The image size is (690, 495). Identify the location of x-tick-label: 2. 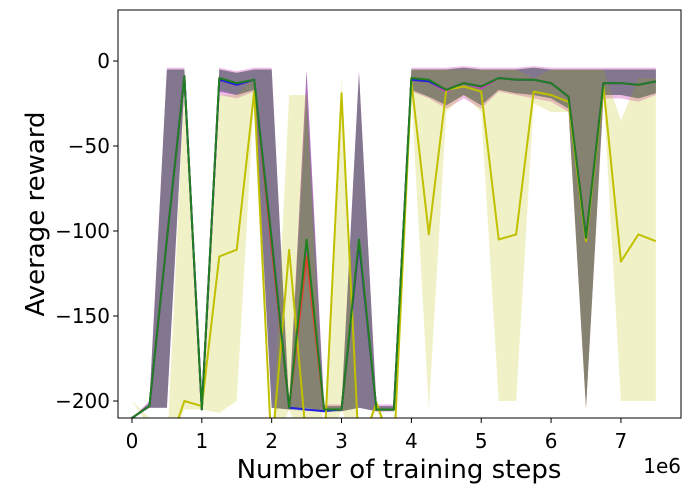
(271, 441).